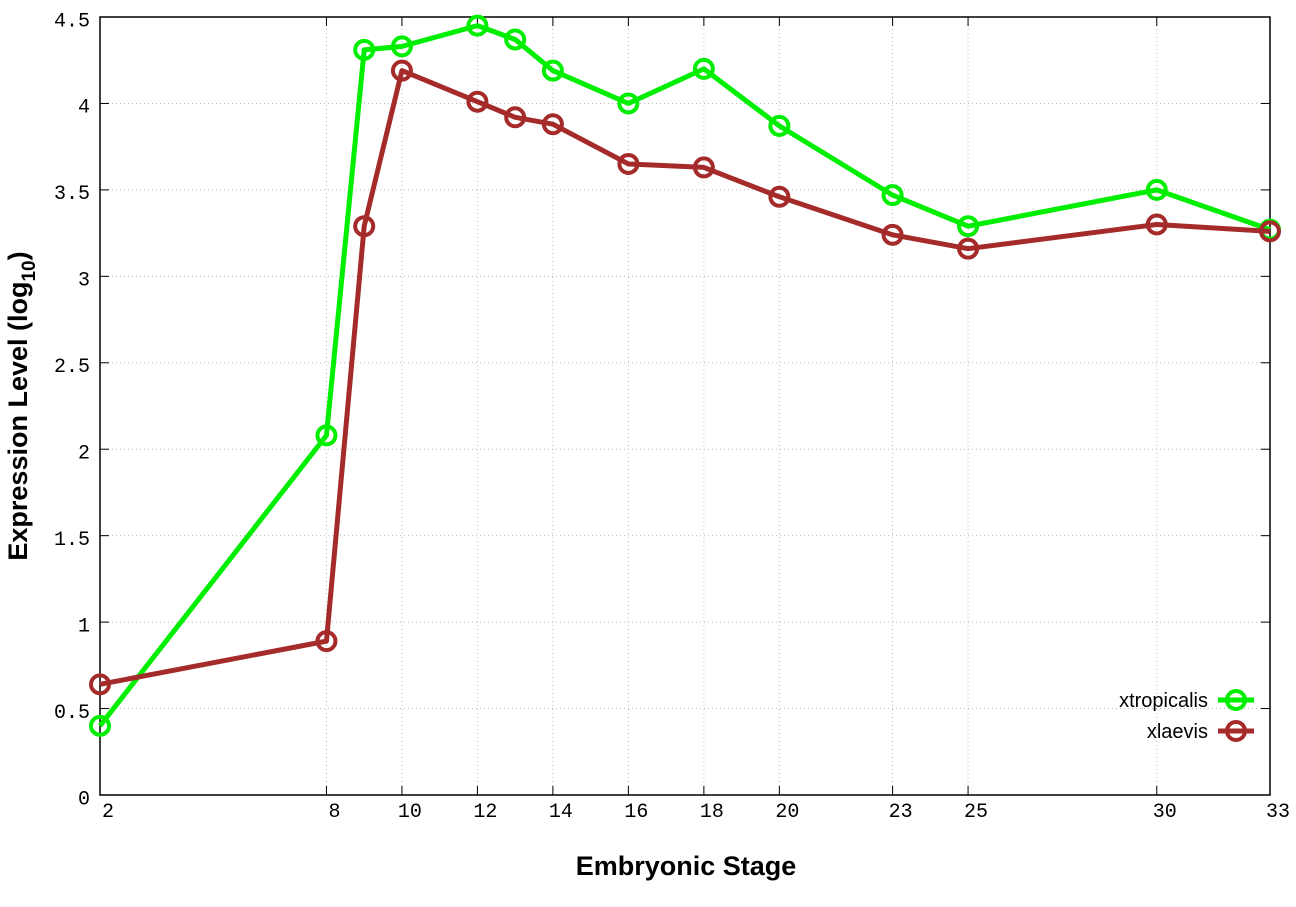 This screenshot has height=907, width=1296. What do you see at coordinates (72, 713) in the screenshot?
I see `y-tick-label: 0.5` at bounding box center [72, 713].